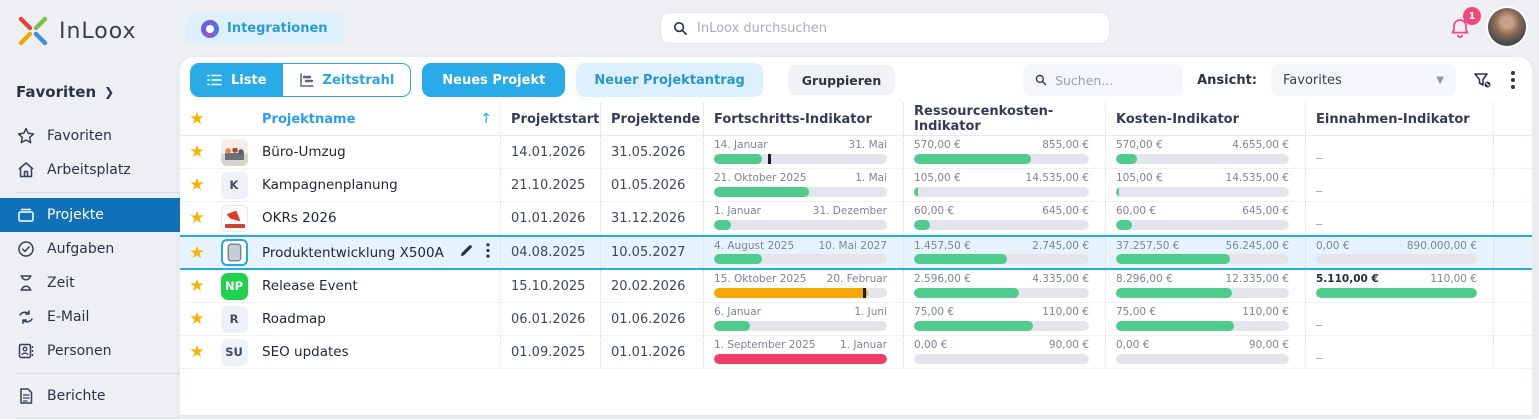  I want to click on sidebar-item-label: Arbeitsplatz, so click(89, 170).